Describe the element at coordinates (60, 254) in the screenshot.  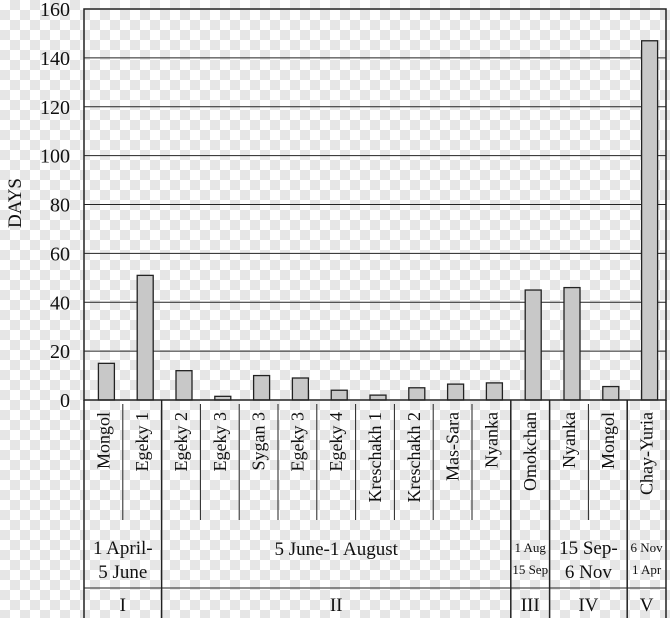
I see `y-tick-label: 60` at that location.